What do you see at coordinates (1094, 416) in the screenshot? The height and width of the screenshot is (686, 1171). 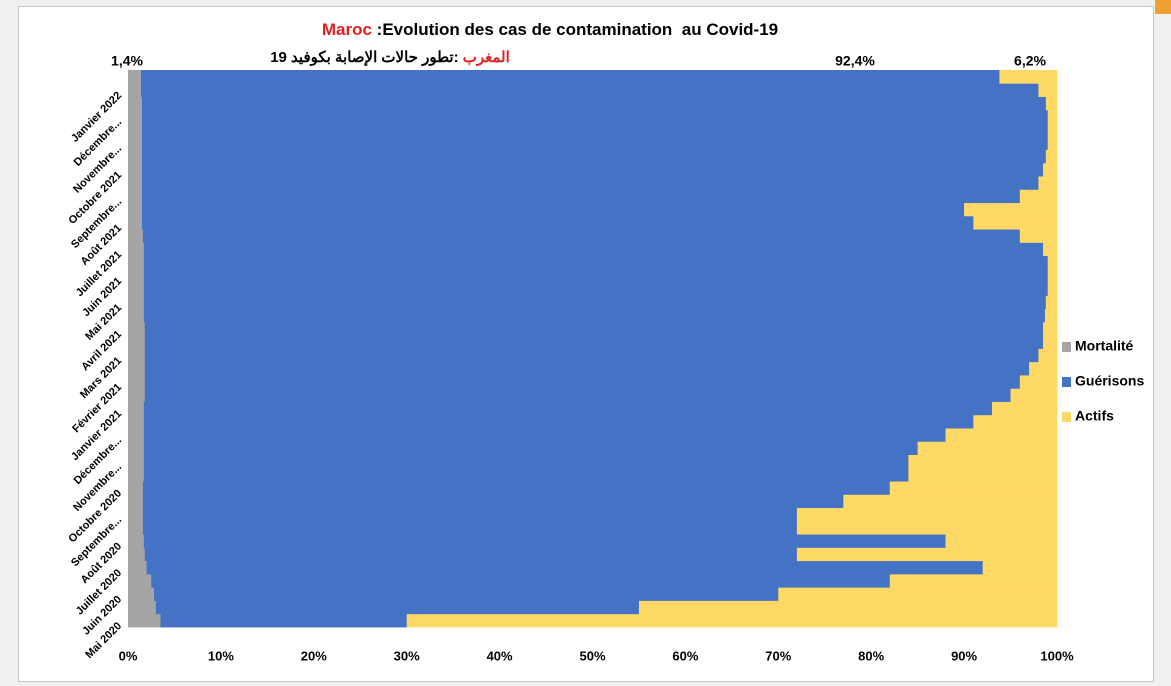 I see `legend-label: Actifs` at bounding box center [1094, 416].